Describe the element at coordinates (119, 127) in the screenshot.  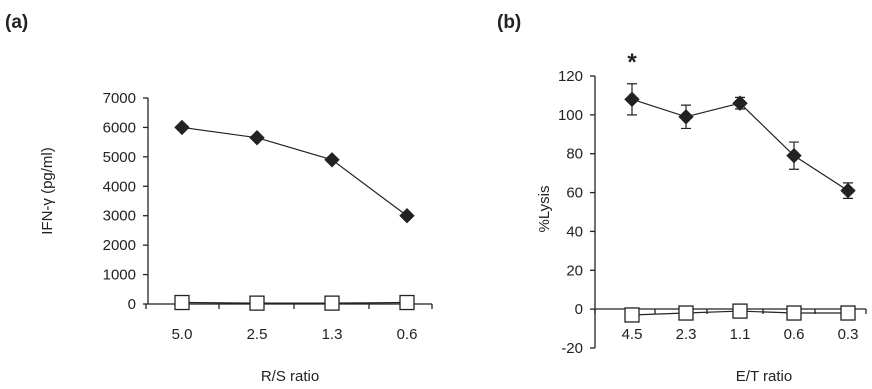
I see `panel-a-y-tick-label: 6000` at that location.